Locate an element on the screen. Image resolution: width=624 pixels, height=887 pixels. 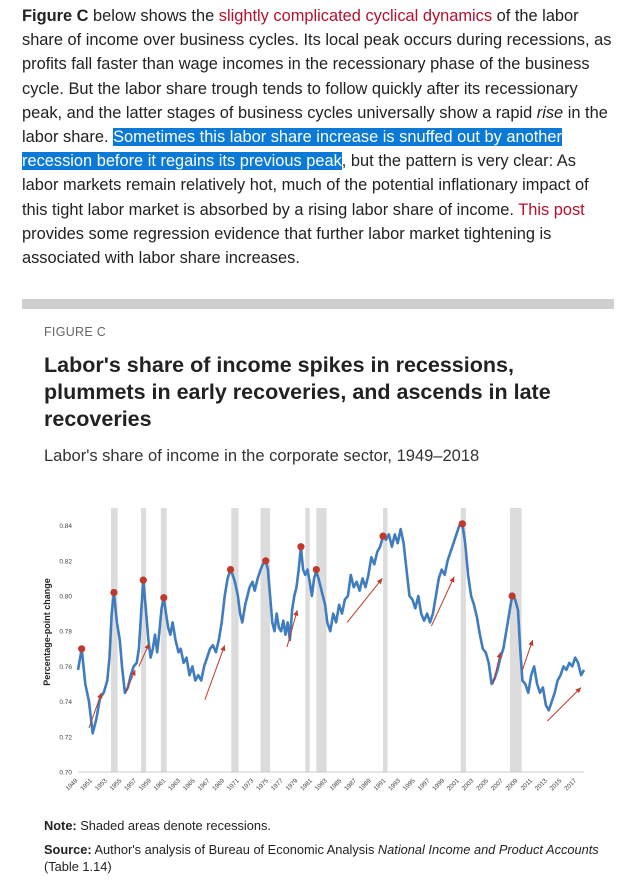
y-tick-label: 0.80 is located at coordinates (65, 597).